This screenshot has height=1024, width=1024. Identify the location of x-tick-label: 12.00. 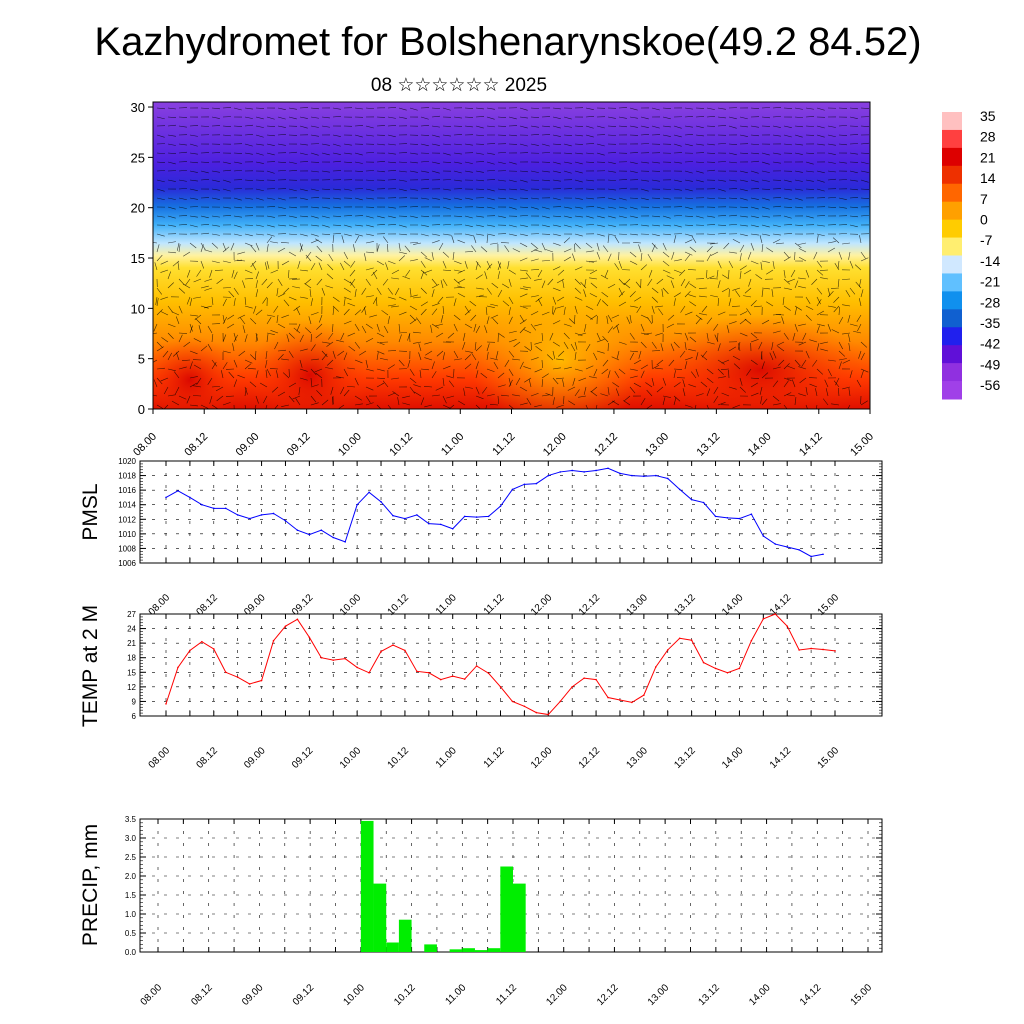
(555, 445).